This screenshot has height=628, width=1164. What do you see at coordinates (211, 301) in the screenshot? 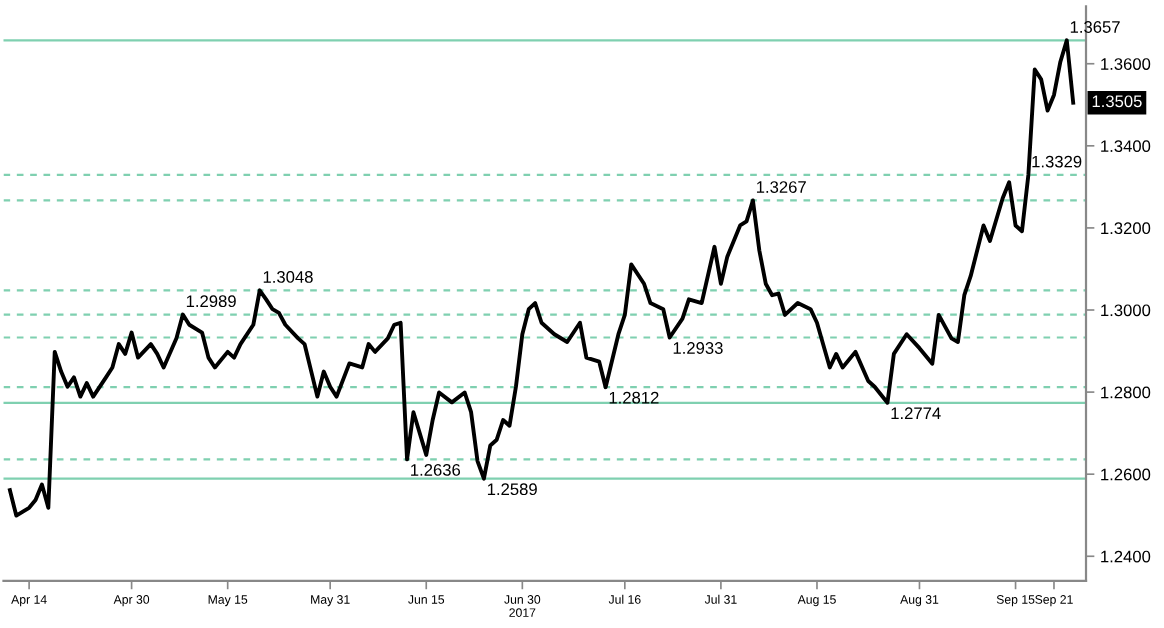
I see `annotation: 1.2989` at bounding box center [211, 301].